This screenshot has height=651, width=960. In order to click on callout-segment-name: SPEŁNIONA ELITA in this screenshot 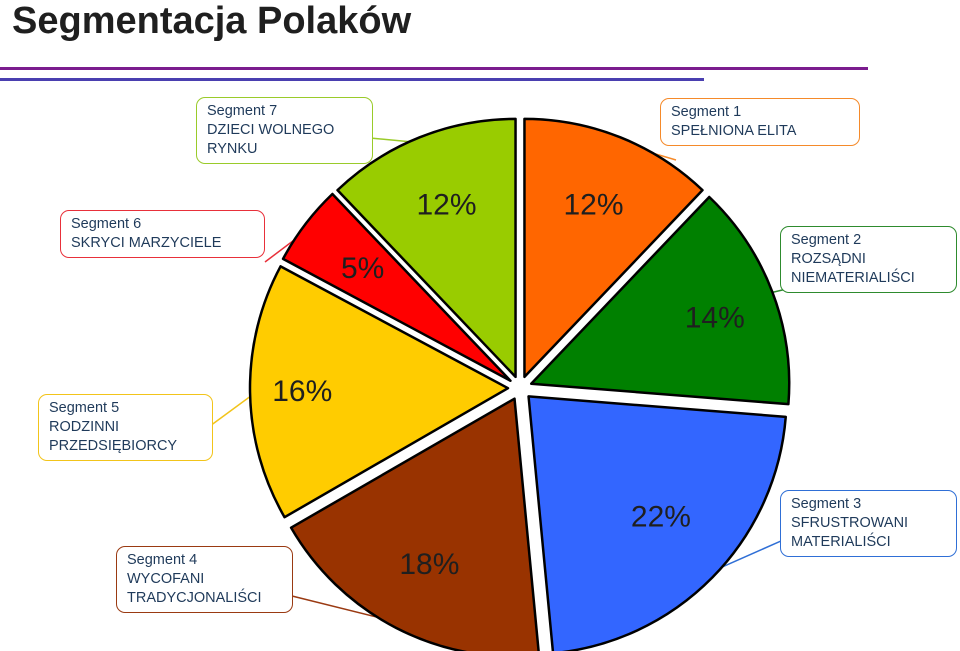, I will do `click(734, 131)`.